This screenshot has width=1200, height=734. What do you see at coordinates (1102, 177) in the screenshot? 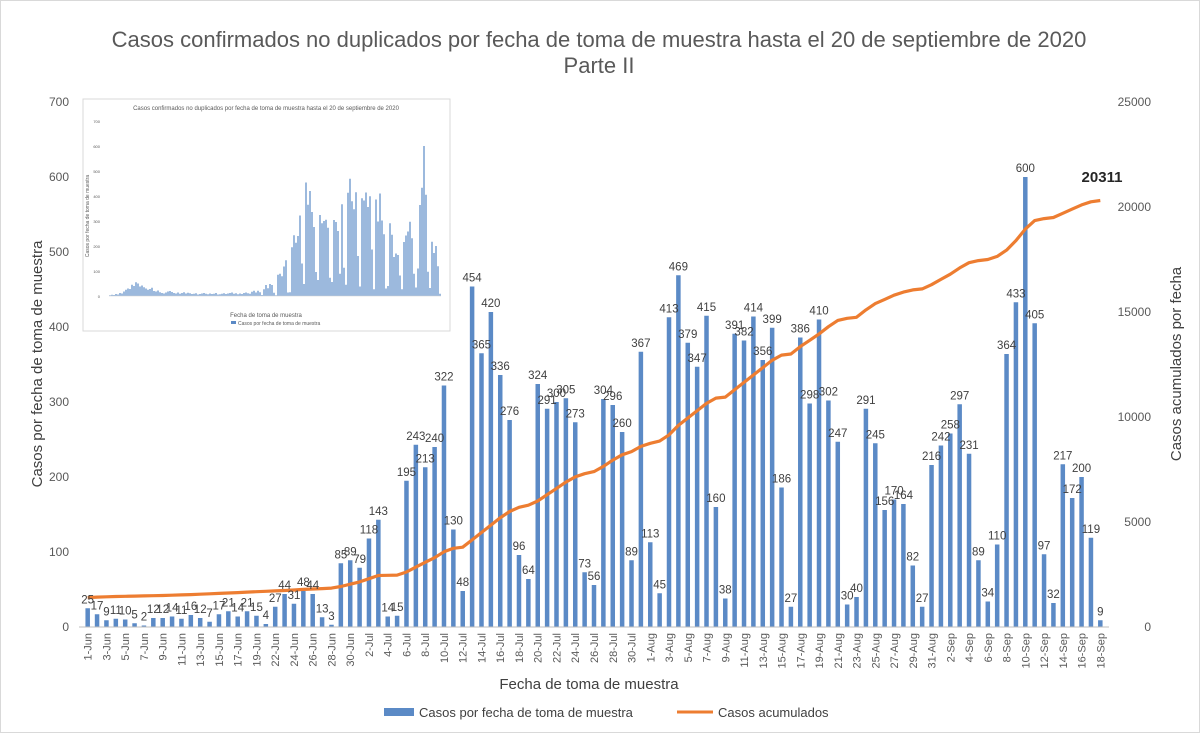
I see `cumulative-final-label: 20311` at bounding box center [1102, 177].